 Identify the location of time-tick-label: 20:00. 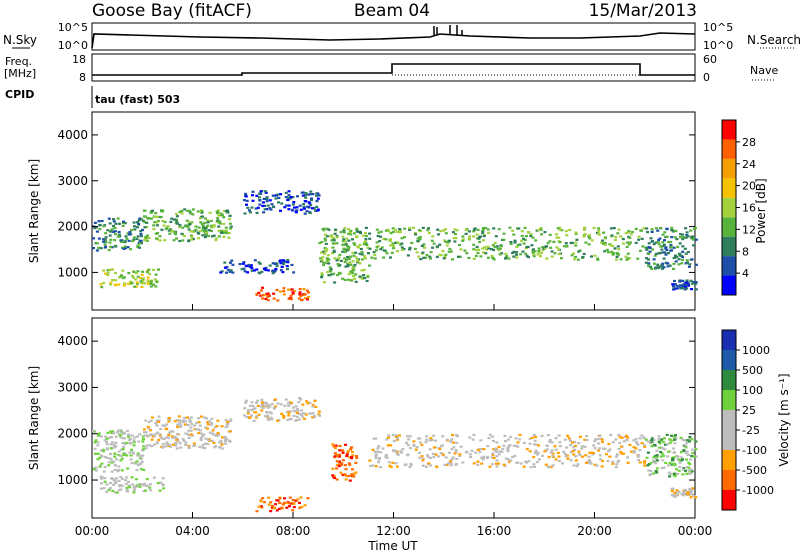
(594, 531).